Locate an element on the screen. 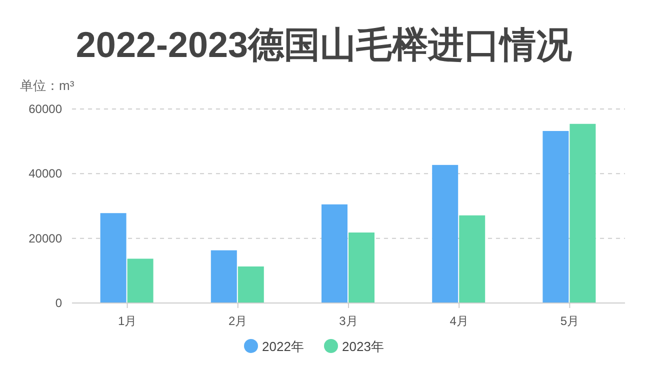  y-tick-label: 20000 is located at coordinates (45, 238).